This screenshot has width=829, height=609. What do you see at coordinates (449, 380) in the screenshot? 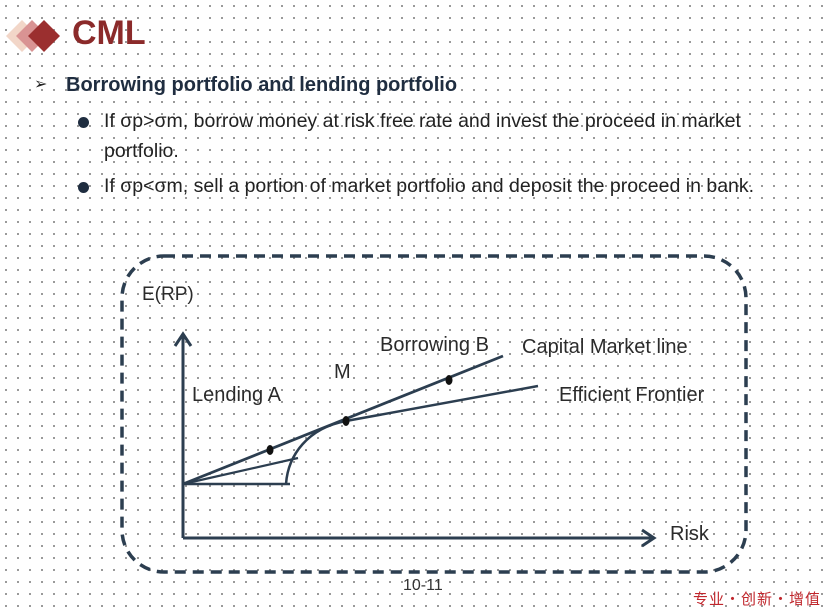
I see `point-b` at bounding box center [449, 380].